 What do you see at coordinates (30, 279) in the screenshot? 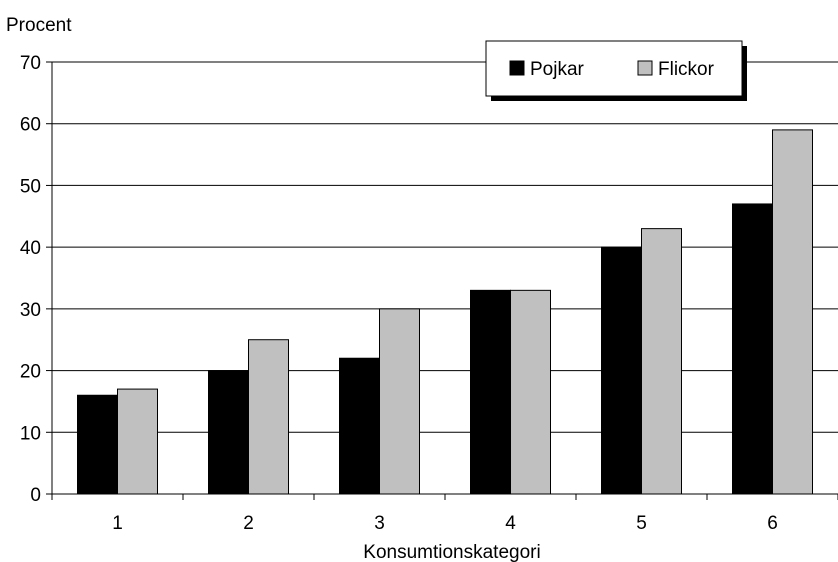
I see `y-tick-labels: 0 10 20 30 40 50 60 70` at bounding box center [30, 279].